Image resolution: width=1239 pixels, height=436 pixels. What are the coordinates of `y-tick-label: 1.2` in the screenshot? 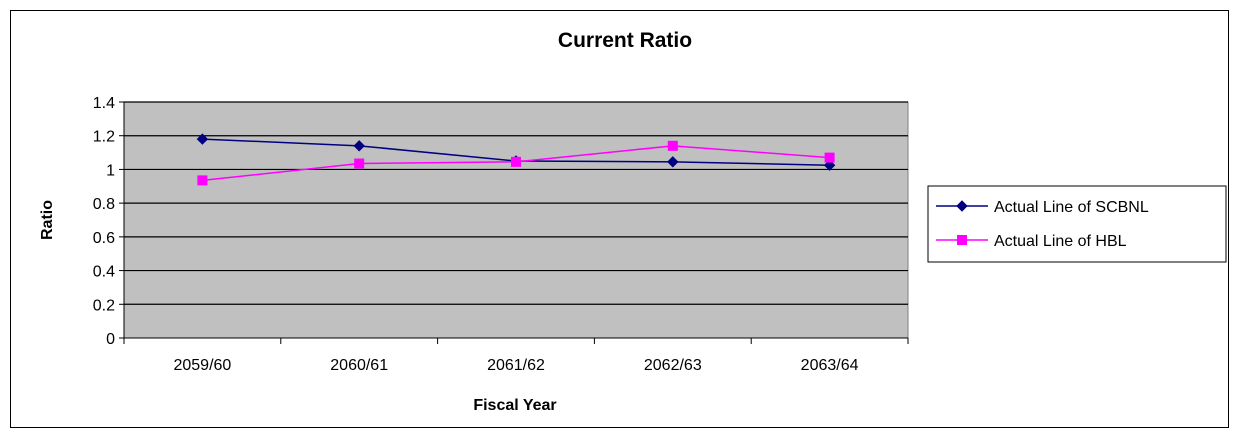 It's located at (104, 137).